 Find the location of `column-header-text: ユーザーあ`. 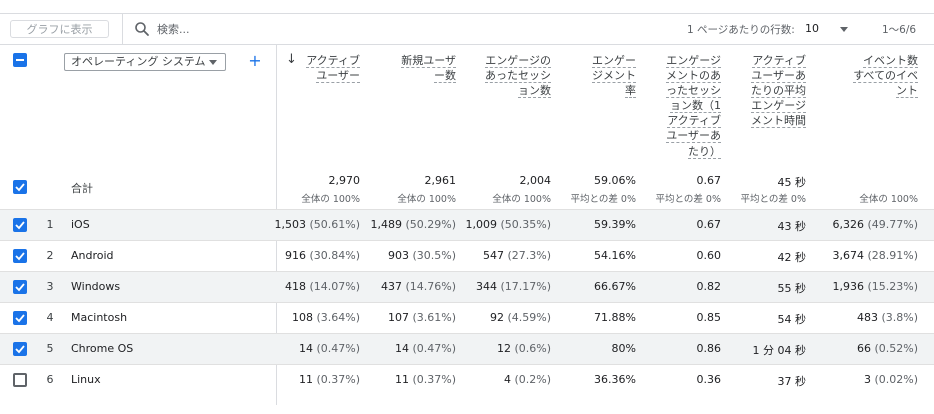

column-header-text: ユーザーあ is located at coordinates (778, 76).